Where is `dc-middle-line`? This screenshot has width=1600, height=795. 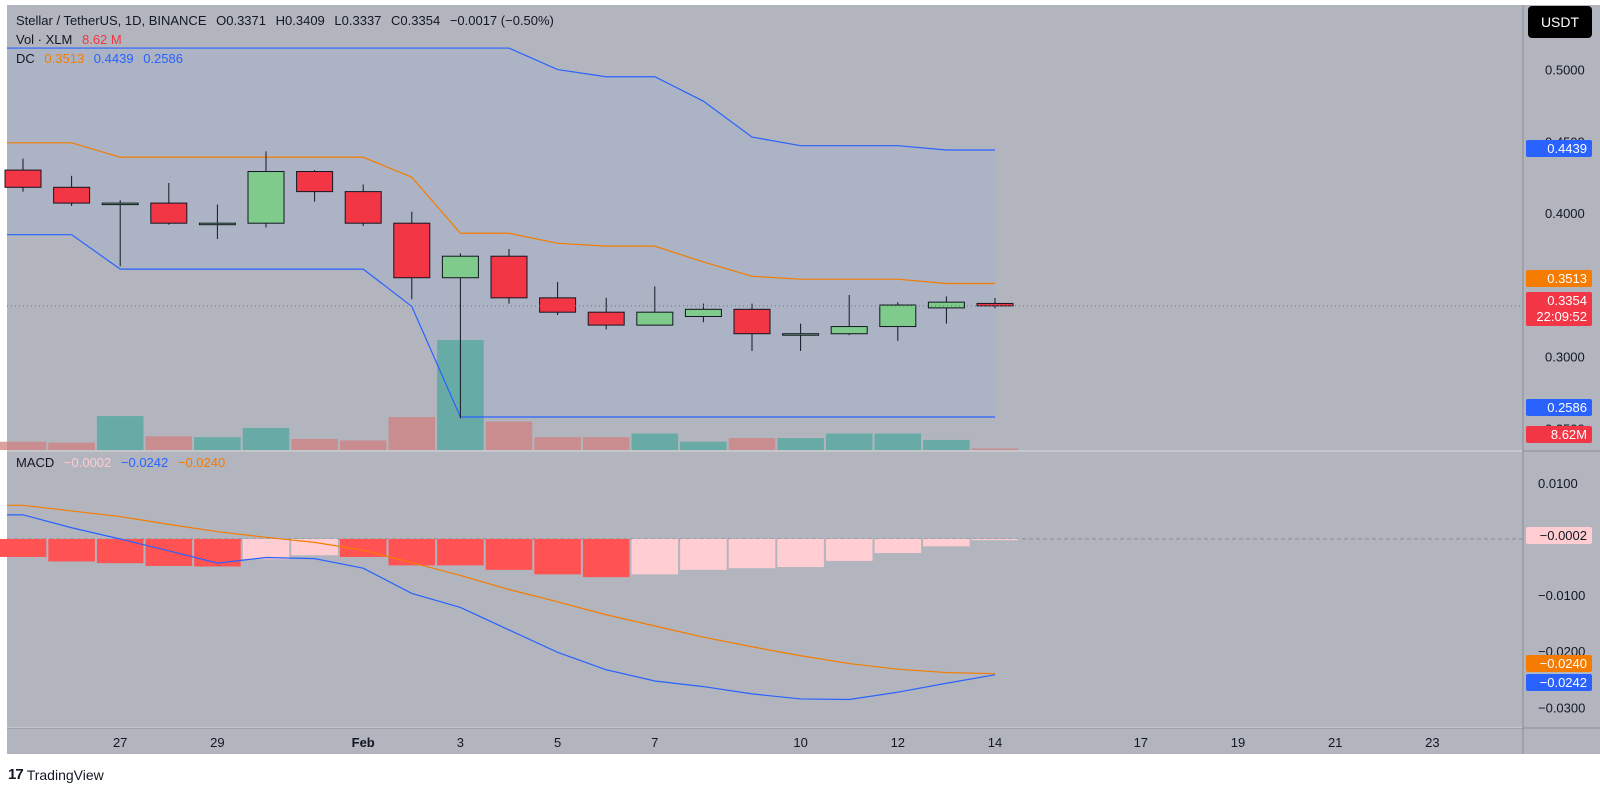 dc-middle-line is located at coordinates (501, 213).